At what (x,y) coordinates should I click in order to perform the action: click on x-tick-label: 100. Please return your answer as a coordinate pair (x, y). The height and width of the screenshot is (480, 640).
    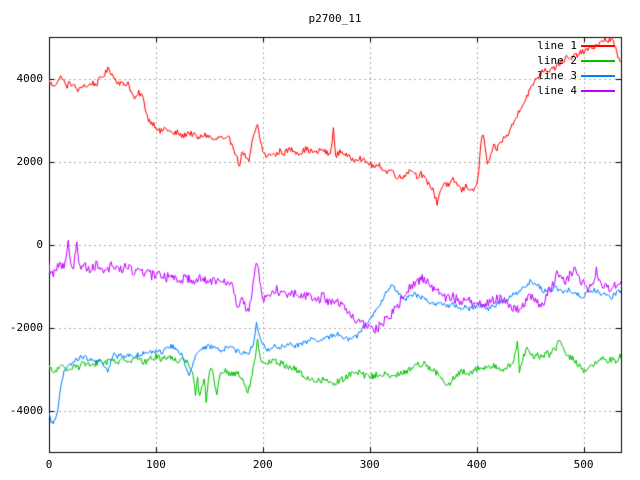
    Looking at the image, I should click on (155, 464).